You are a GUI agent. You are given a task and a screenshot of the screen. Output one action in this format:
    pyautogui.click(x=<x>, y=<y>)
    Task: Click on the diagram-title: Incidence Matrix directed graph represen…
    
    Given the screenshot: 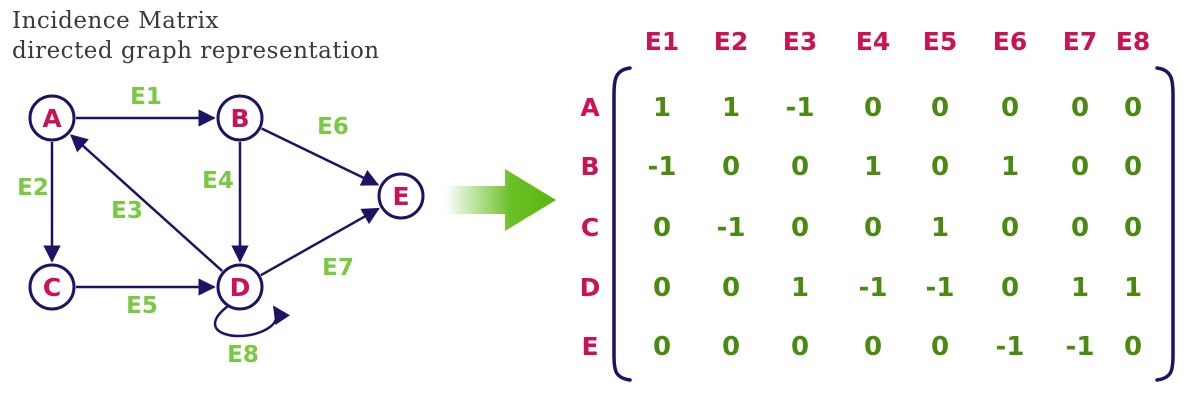 What is the action you would take?
    pyautogui.click(x=196, y=36)
    